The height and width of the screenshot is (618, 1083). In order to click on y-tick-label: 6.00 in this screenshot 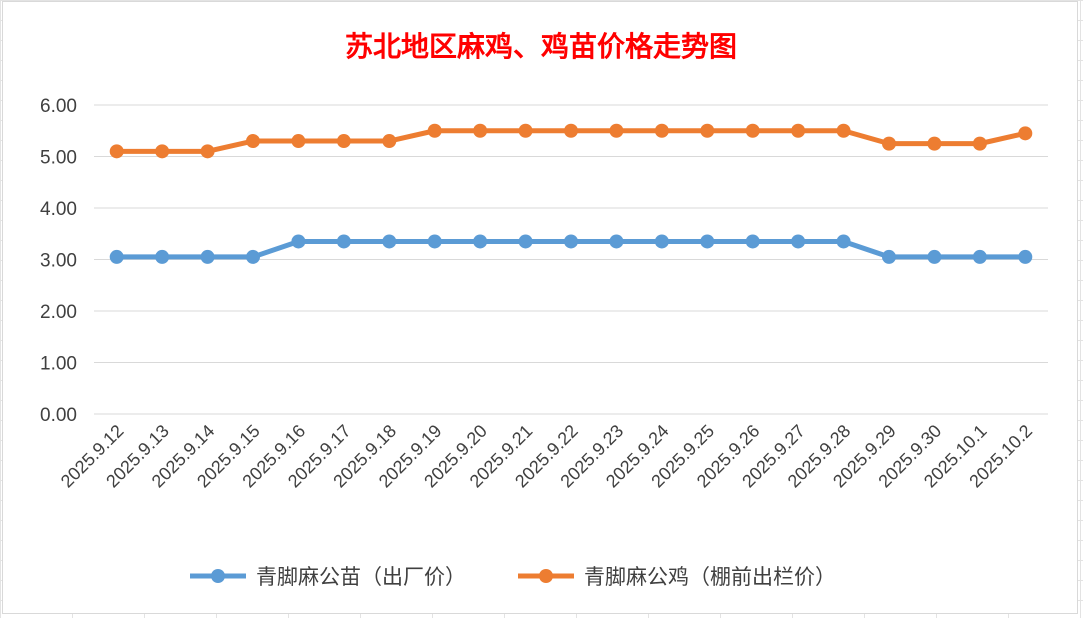, I will do `click(58, 106)`.